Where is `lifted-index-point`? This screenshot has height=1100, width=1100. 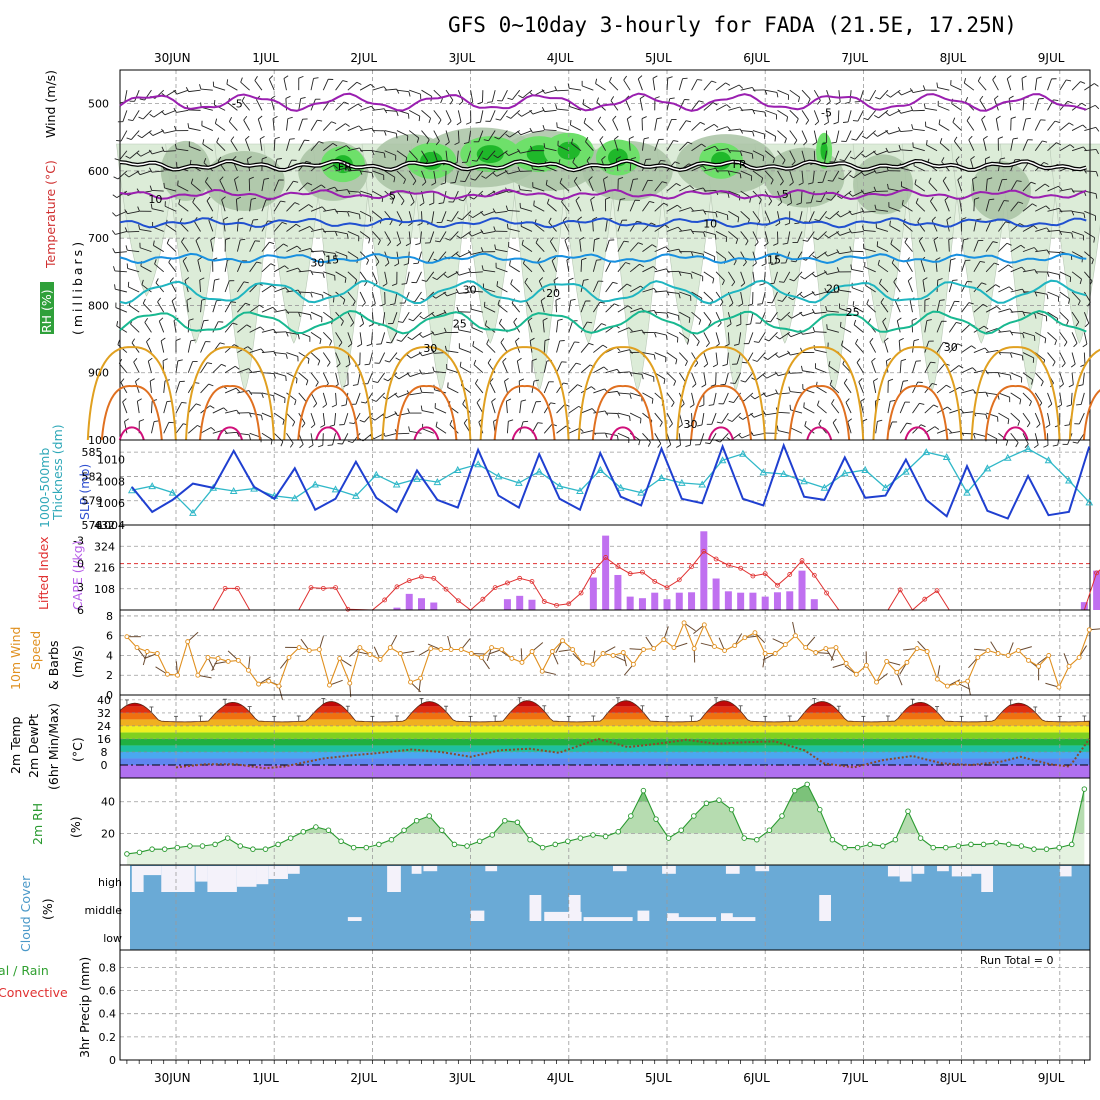 lifted-index-point is located at coordinates (323, 588).